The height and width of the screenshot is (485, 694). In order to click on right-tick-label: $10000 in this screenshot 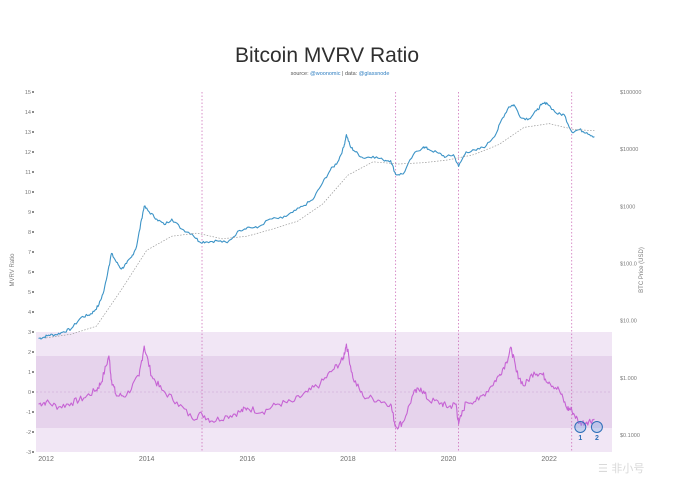, I will do `click(629, 150)`.